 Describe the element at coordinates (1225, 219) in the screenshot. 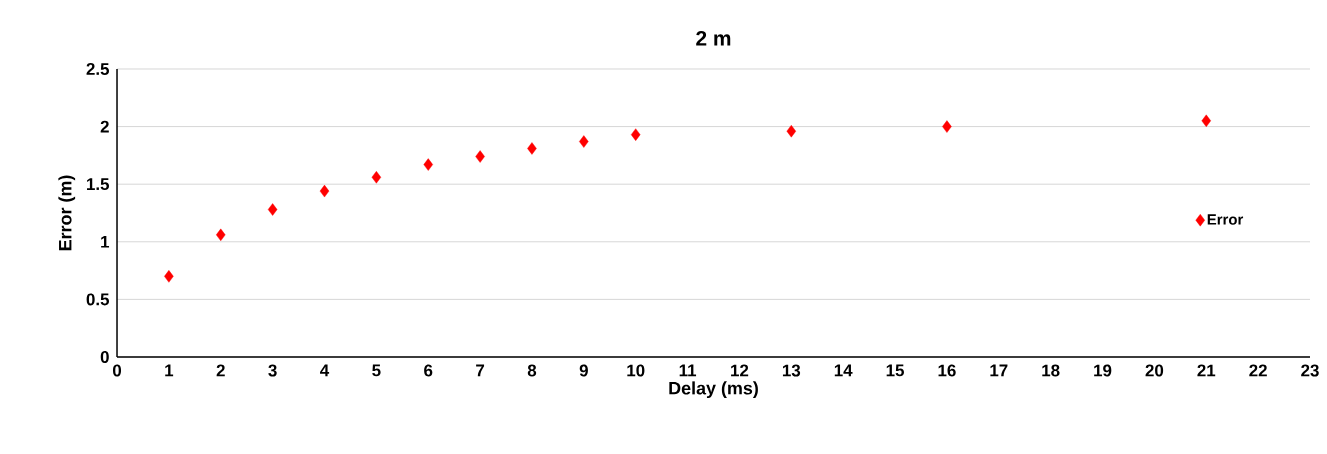

I see `legend-label: Error` at that location.